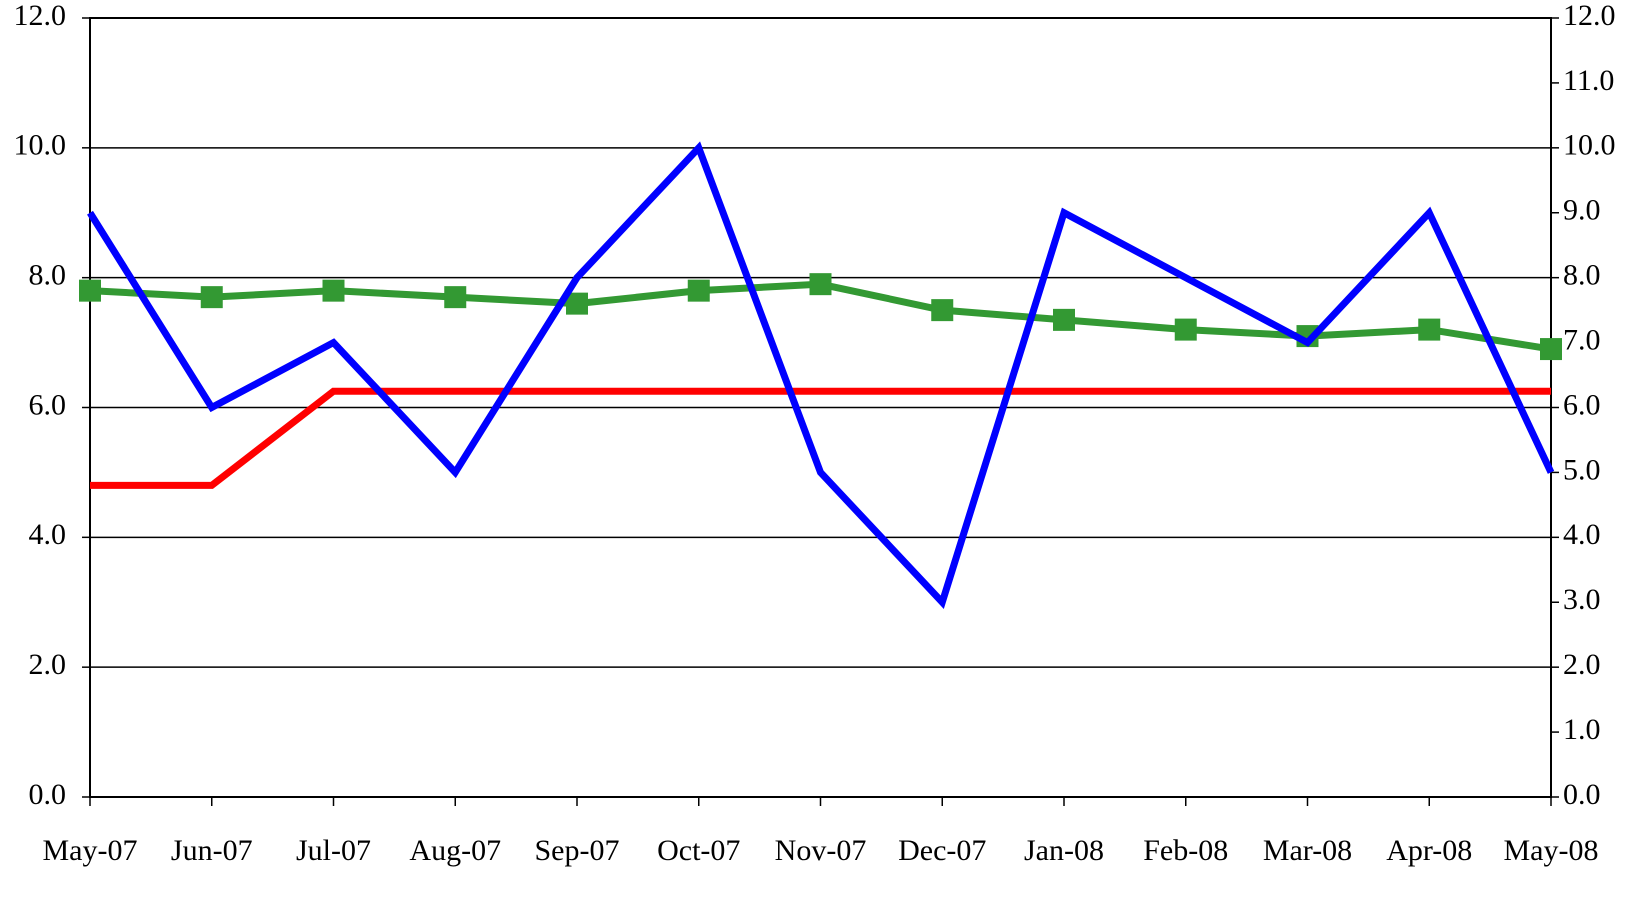 The image size is (1636, 917). Describe the element at coordinates (577, 850) in the screenshot. I see `x-tick-label: Sep-07` at that location.